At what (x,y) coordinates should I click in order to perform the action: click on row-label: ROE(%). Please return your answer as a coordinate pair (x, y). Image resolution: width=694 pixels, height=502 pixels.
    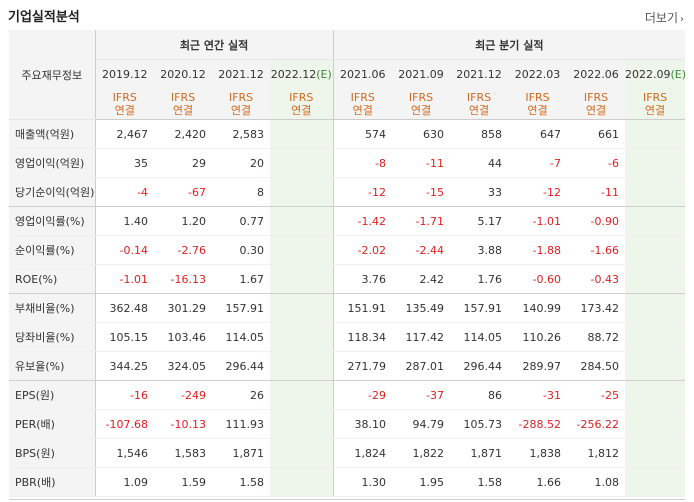
    Looking at the image, I should click on (52, 279).